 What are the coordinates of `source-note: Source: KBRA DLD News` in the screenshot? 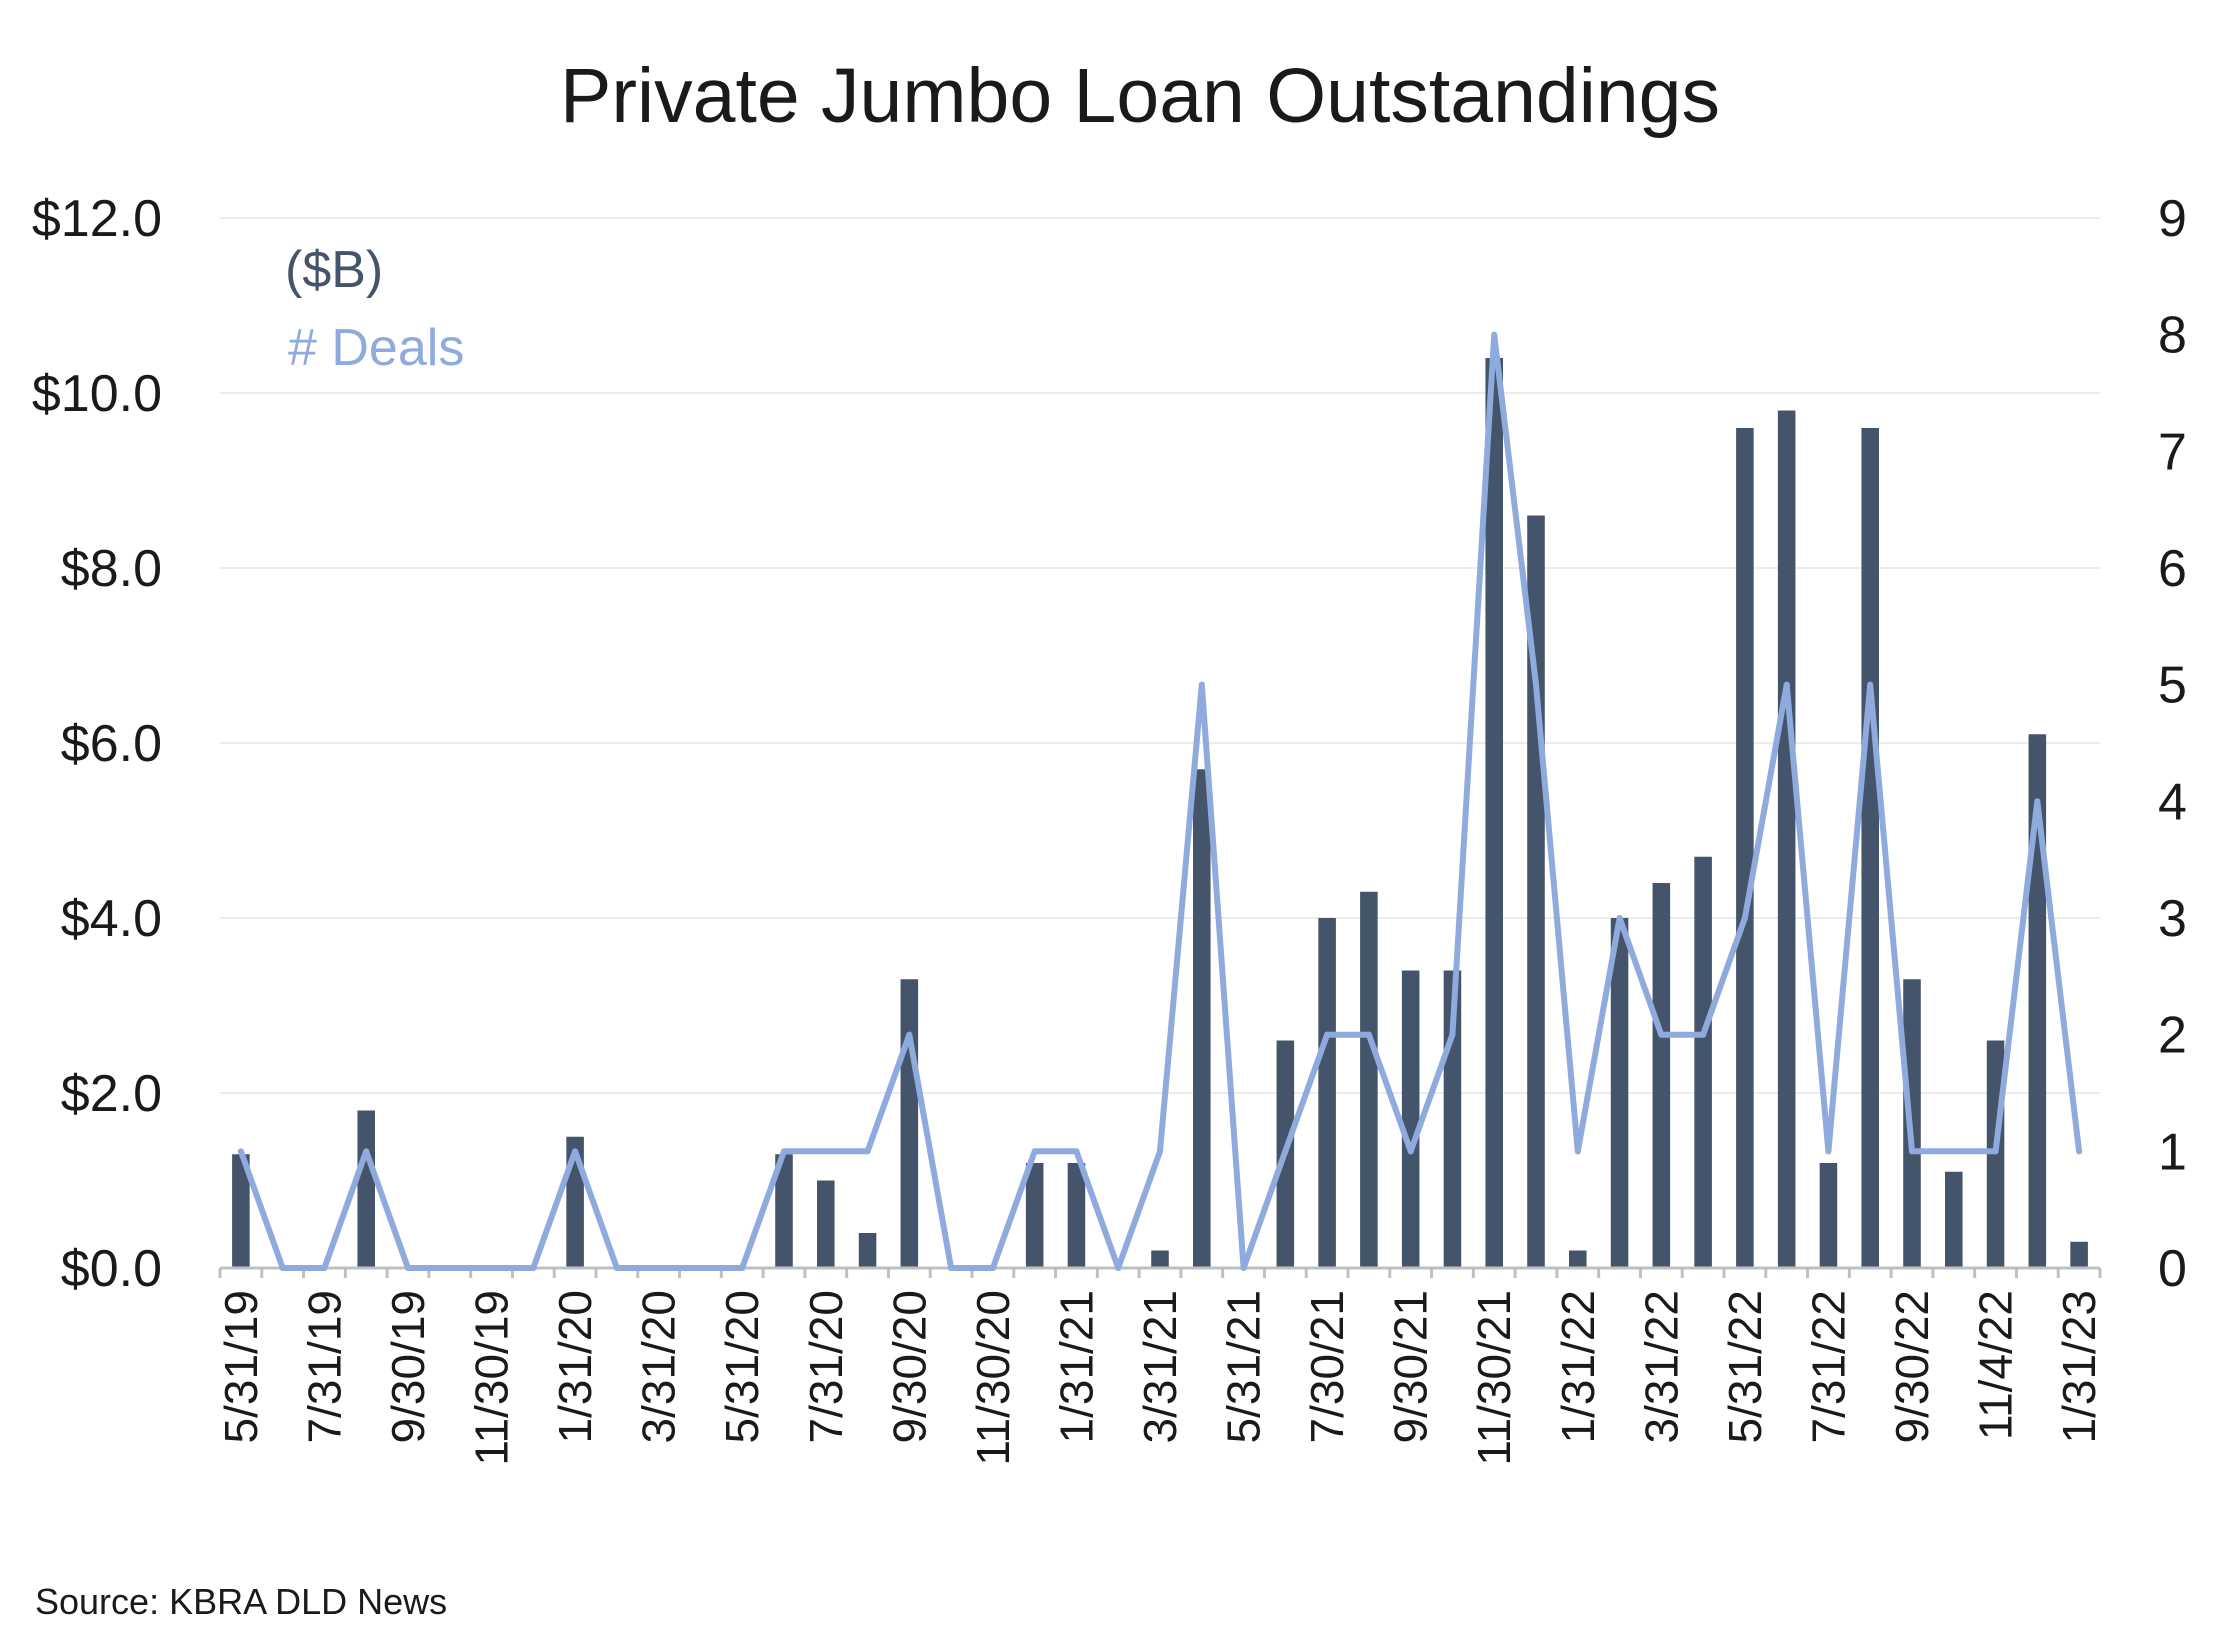 It's located at (241, 1601).